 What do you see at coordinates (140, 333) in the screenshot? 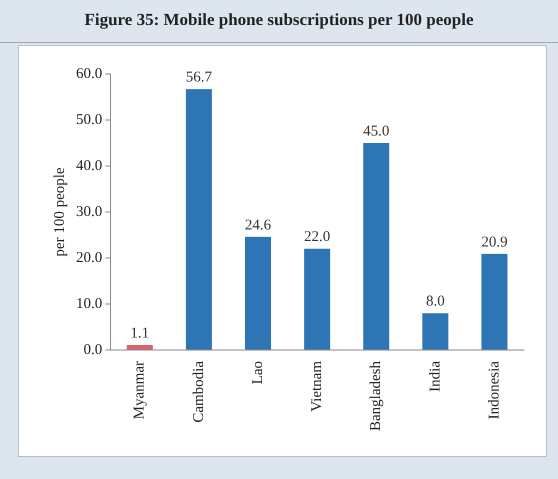
I see `data-label: 1.1` at bounding box center [140, 333].